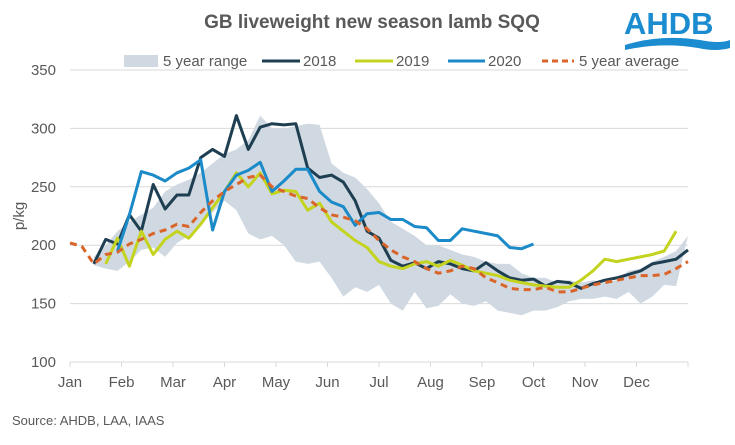 Image resolution: width=735 pixels, height=445 pixels. What do you see at coordinates (412, 61) in the screenshot?
I see `legend-label-2019: 2019` at bounding box center [412, 61].